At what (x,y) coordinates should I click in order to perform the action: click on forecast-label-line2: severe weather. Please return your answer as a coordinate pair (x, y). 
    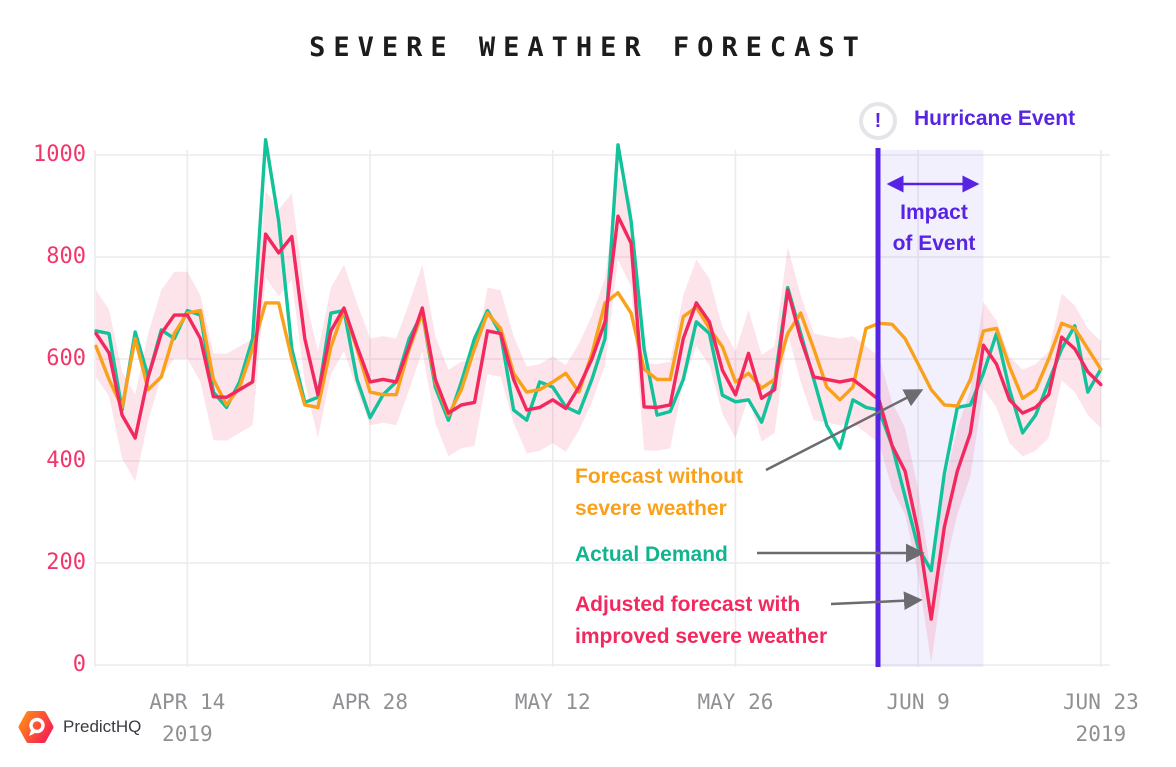
    Looking at the image, I should click on (651, 508).